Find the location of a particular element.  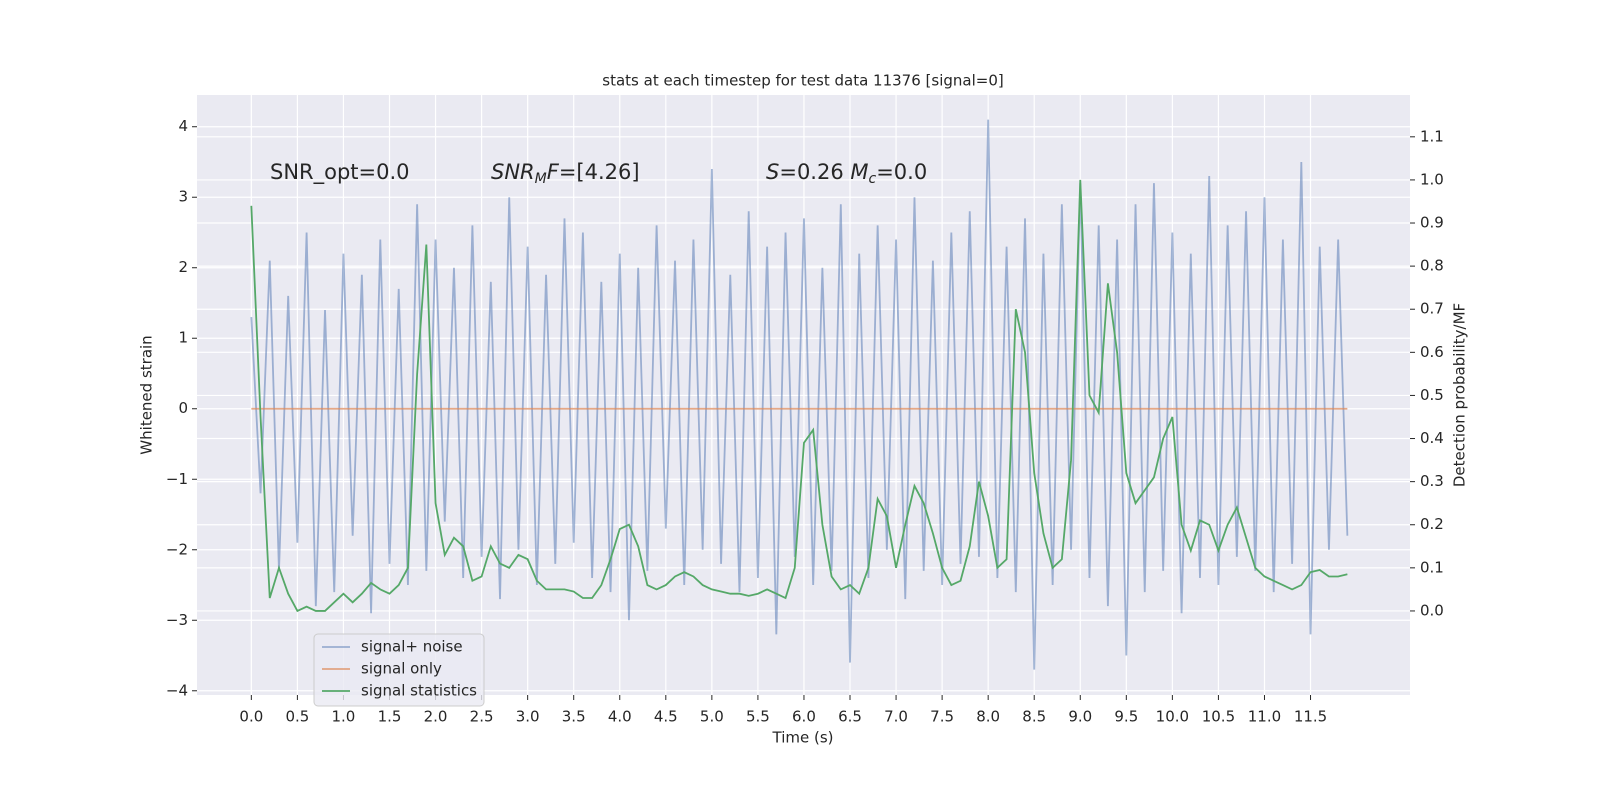

legend-label: signal statistics is located at coordinates (419, 691).